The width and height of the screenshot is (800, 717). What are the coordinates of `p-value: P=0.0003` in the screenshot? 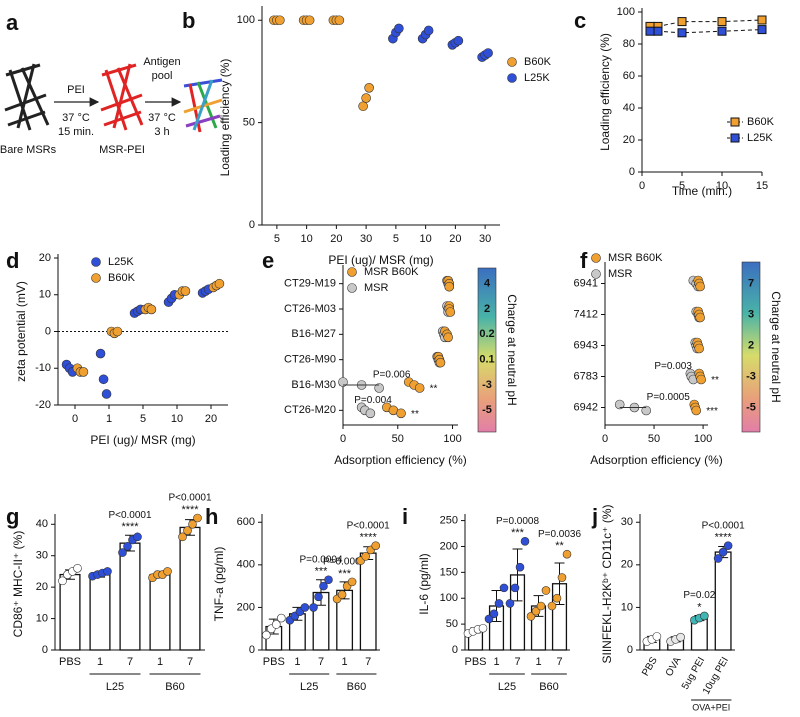 It's located at (345, 562).